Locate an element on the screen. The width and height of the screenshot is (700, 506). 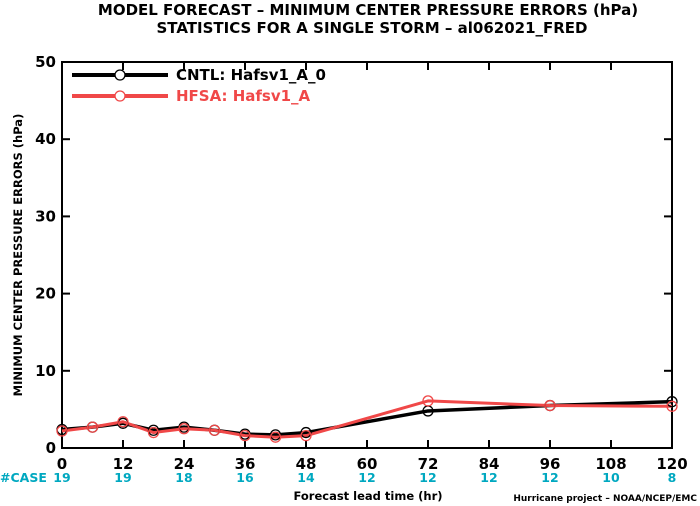
x-tick-label: 96 is located at coordinates (550, 464).